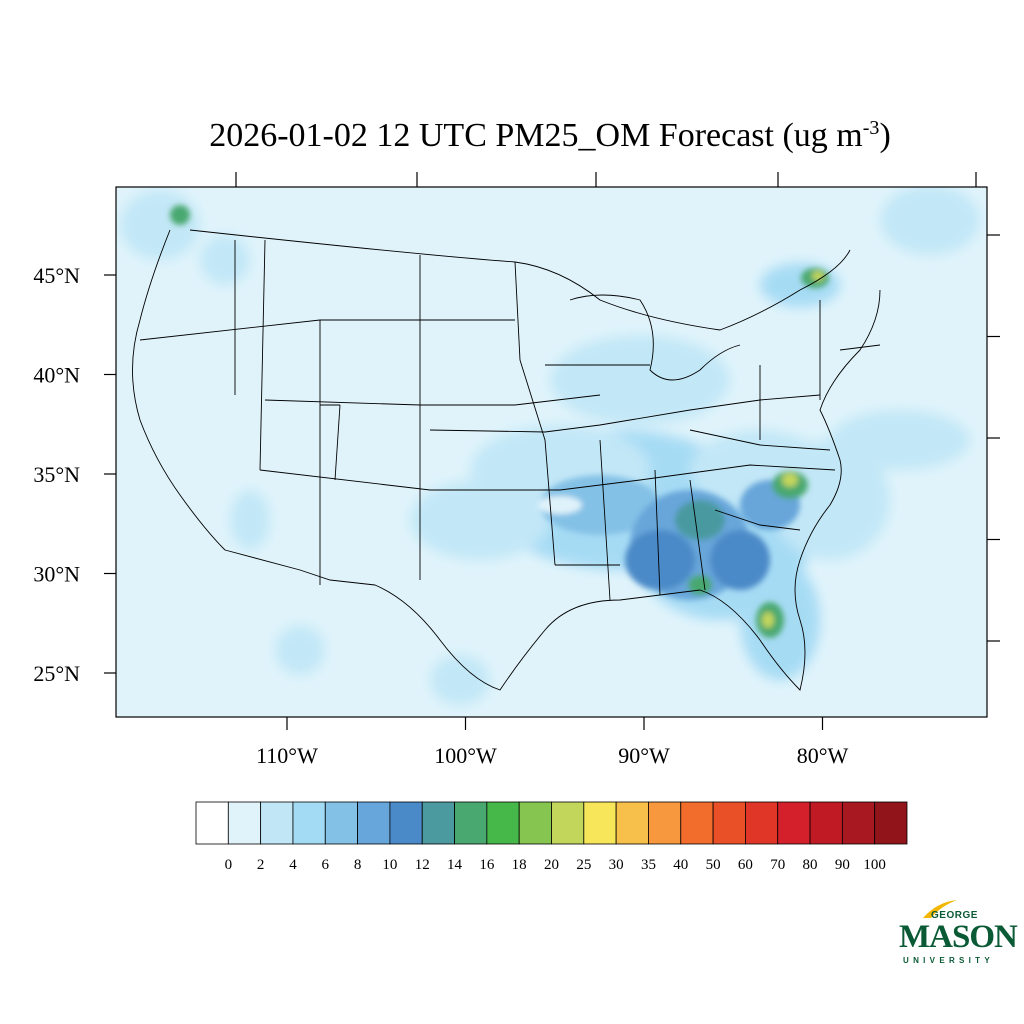 This screenshot has height=1024, width=1024. I want to click on colorbar-label: 6, so click(326, 865).